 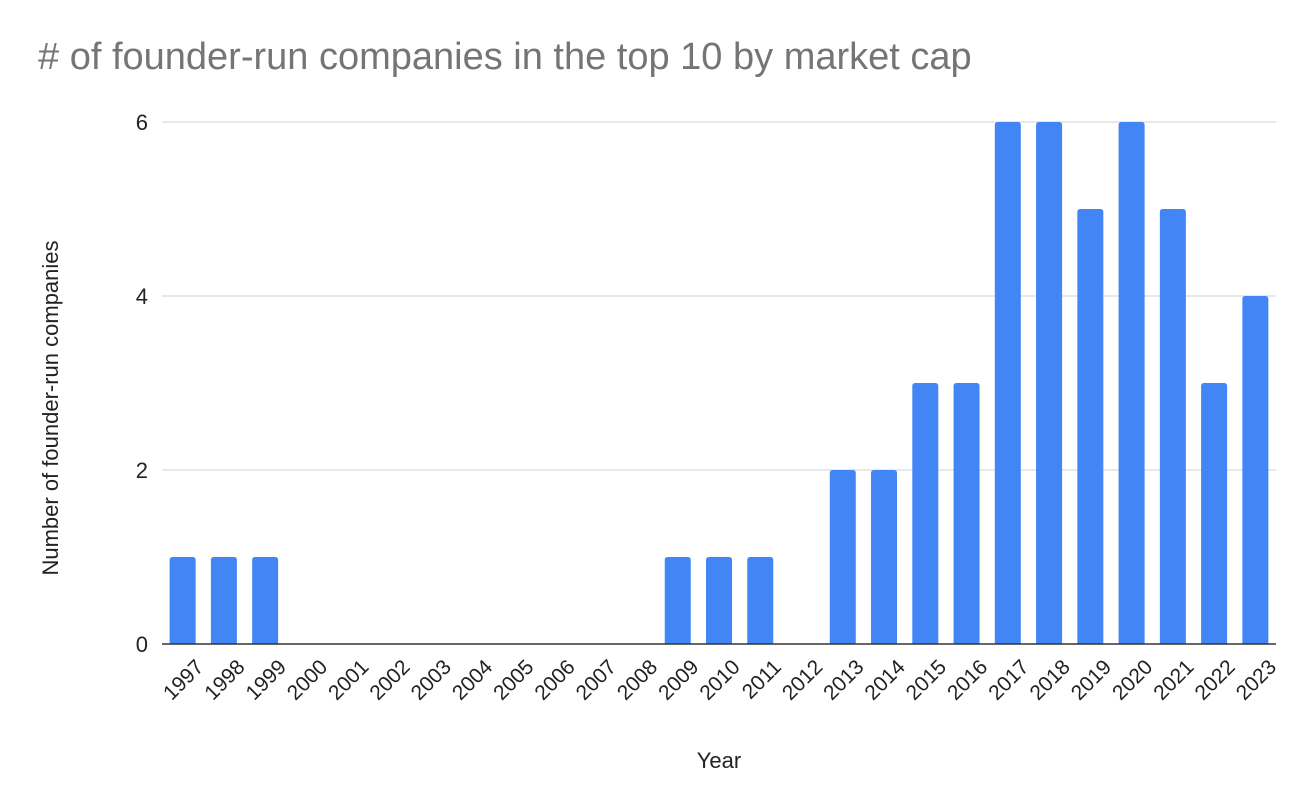 I want to click on bar-2011, so click(x=760, y=600).